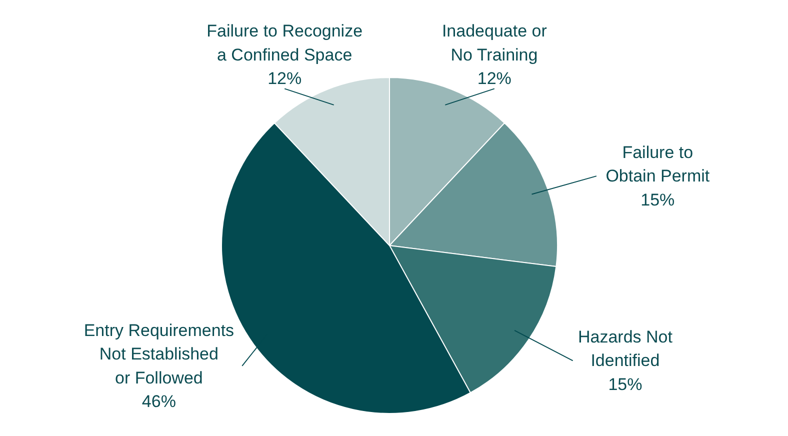  I want to click on slice-label: Failure to Recognize a Confined Space, so click(284, 43).